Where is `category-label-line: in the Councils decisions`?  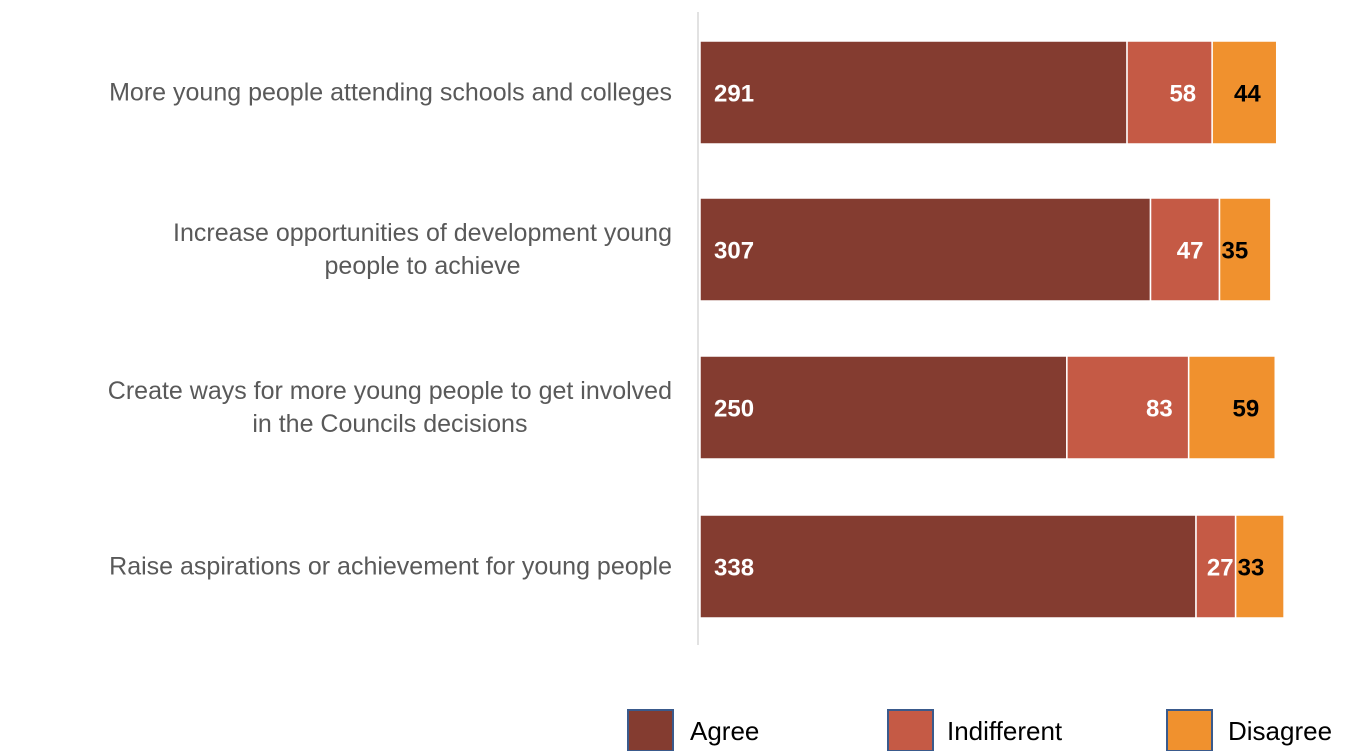
category-label-line: in the Councils decisions is located at coordinates (389, 424).